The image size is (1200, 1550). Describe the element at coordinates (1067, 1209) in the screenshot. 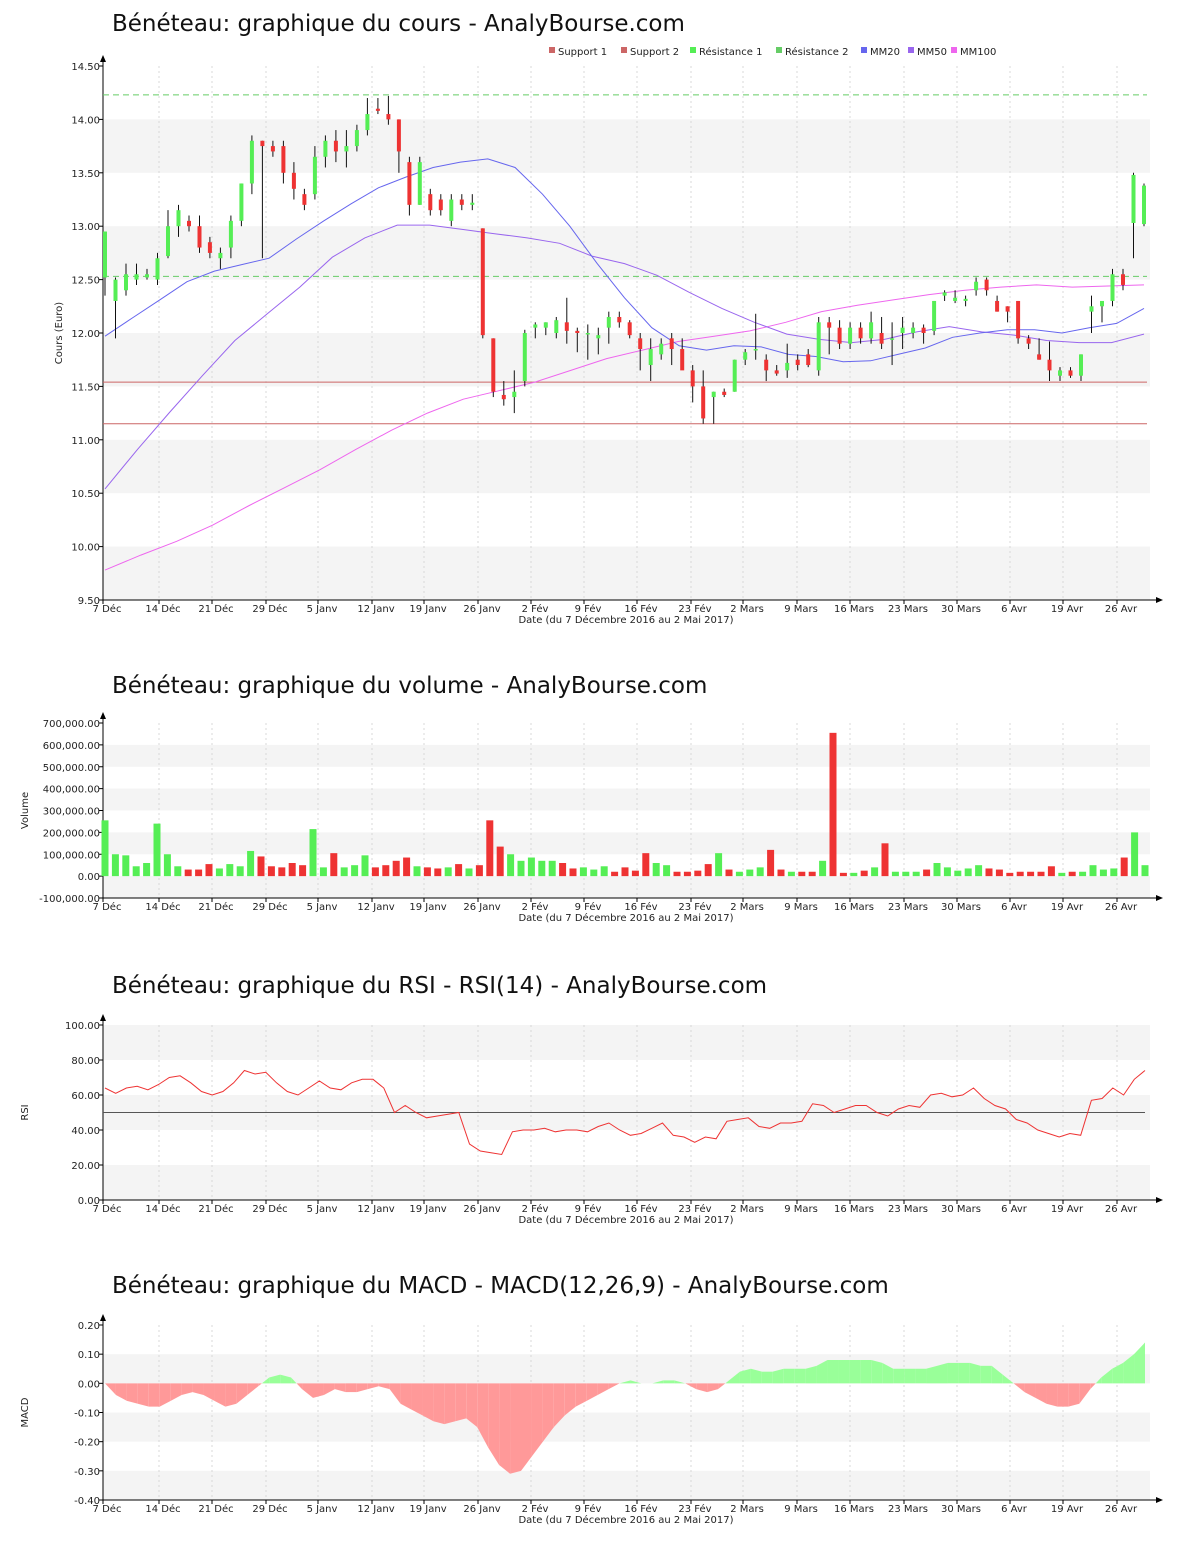

I see `rsi-x-tick-label: 19 Avr` at that location.